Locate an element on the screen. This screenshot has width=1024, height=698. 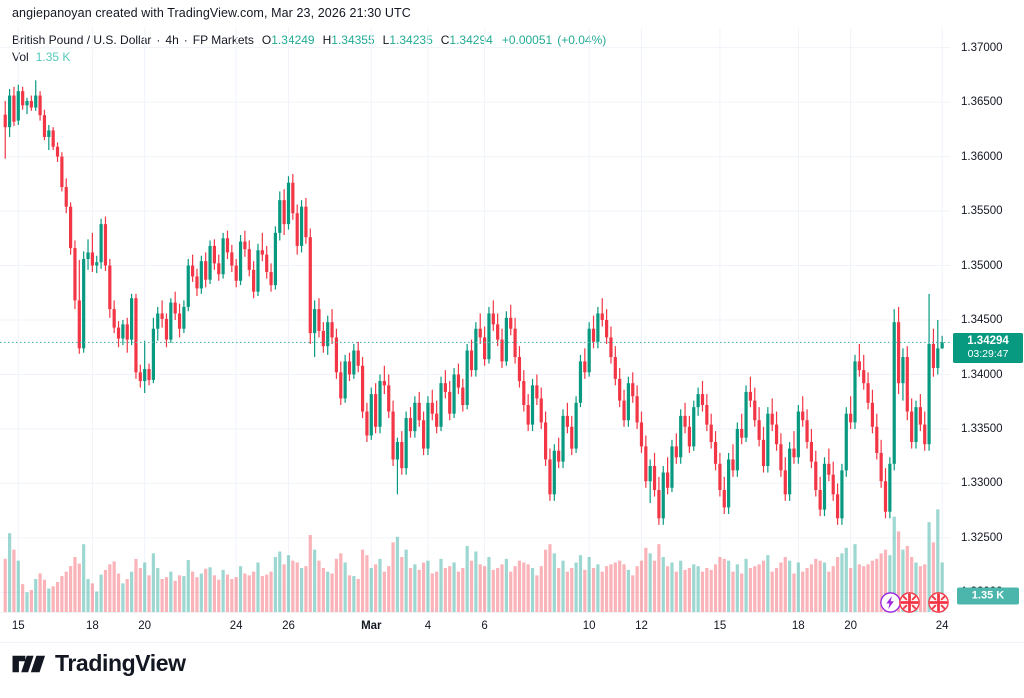
legend-high-value: 1.34355 is located at coordinates (353, 40).